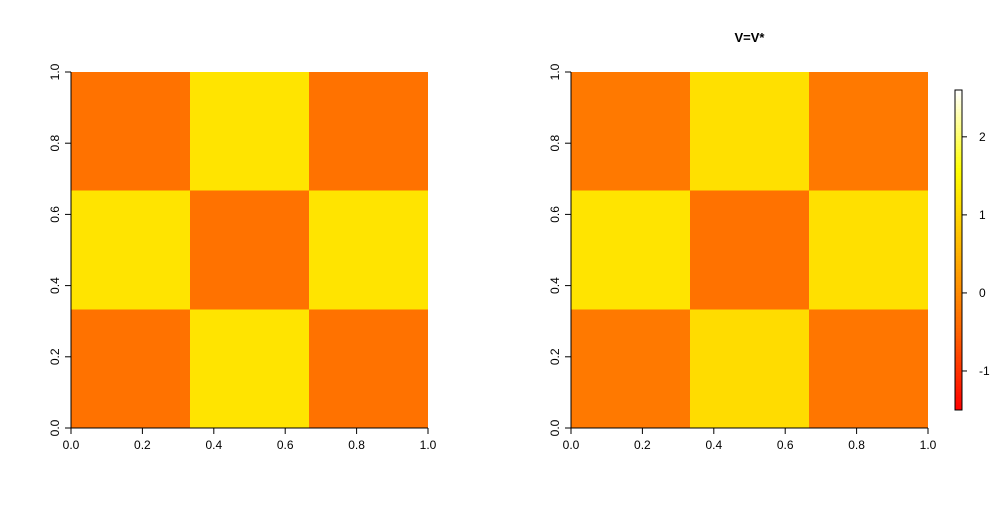 The height and width of the screenshot is (505, 1000). Describe the element at coordinates (428, 445) in the screenshot. I see `x-tick-label: 1.0` at that location.